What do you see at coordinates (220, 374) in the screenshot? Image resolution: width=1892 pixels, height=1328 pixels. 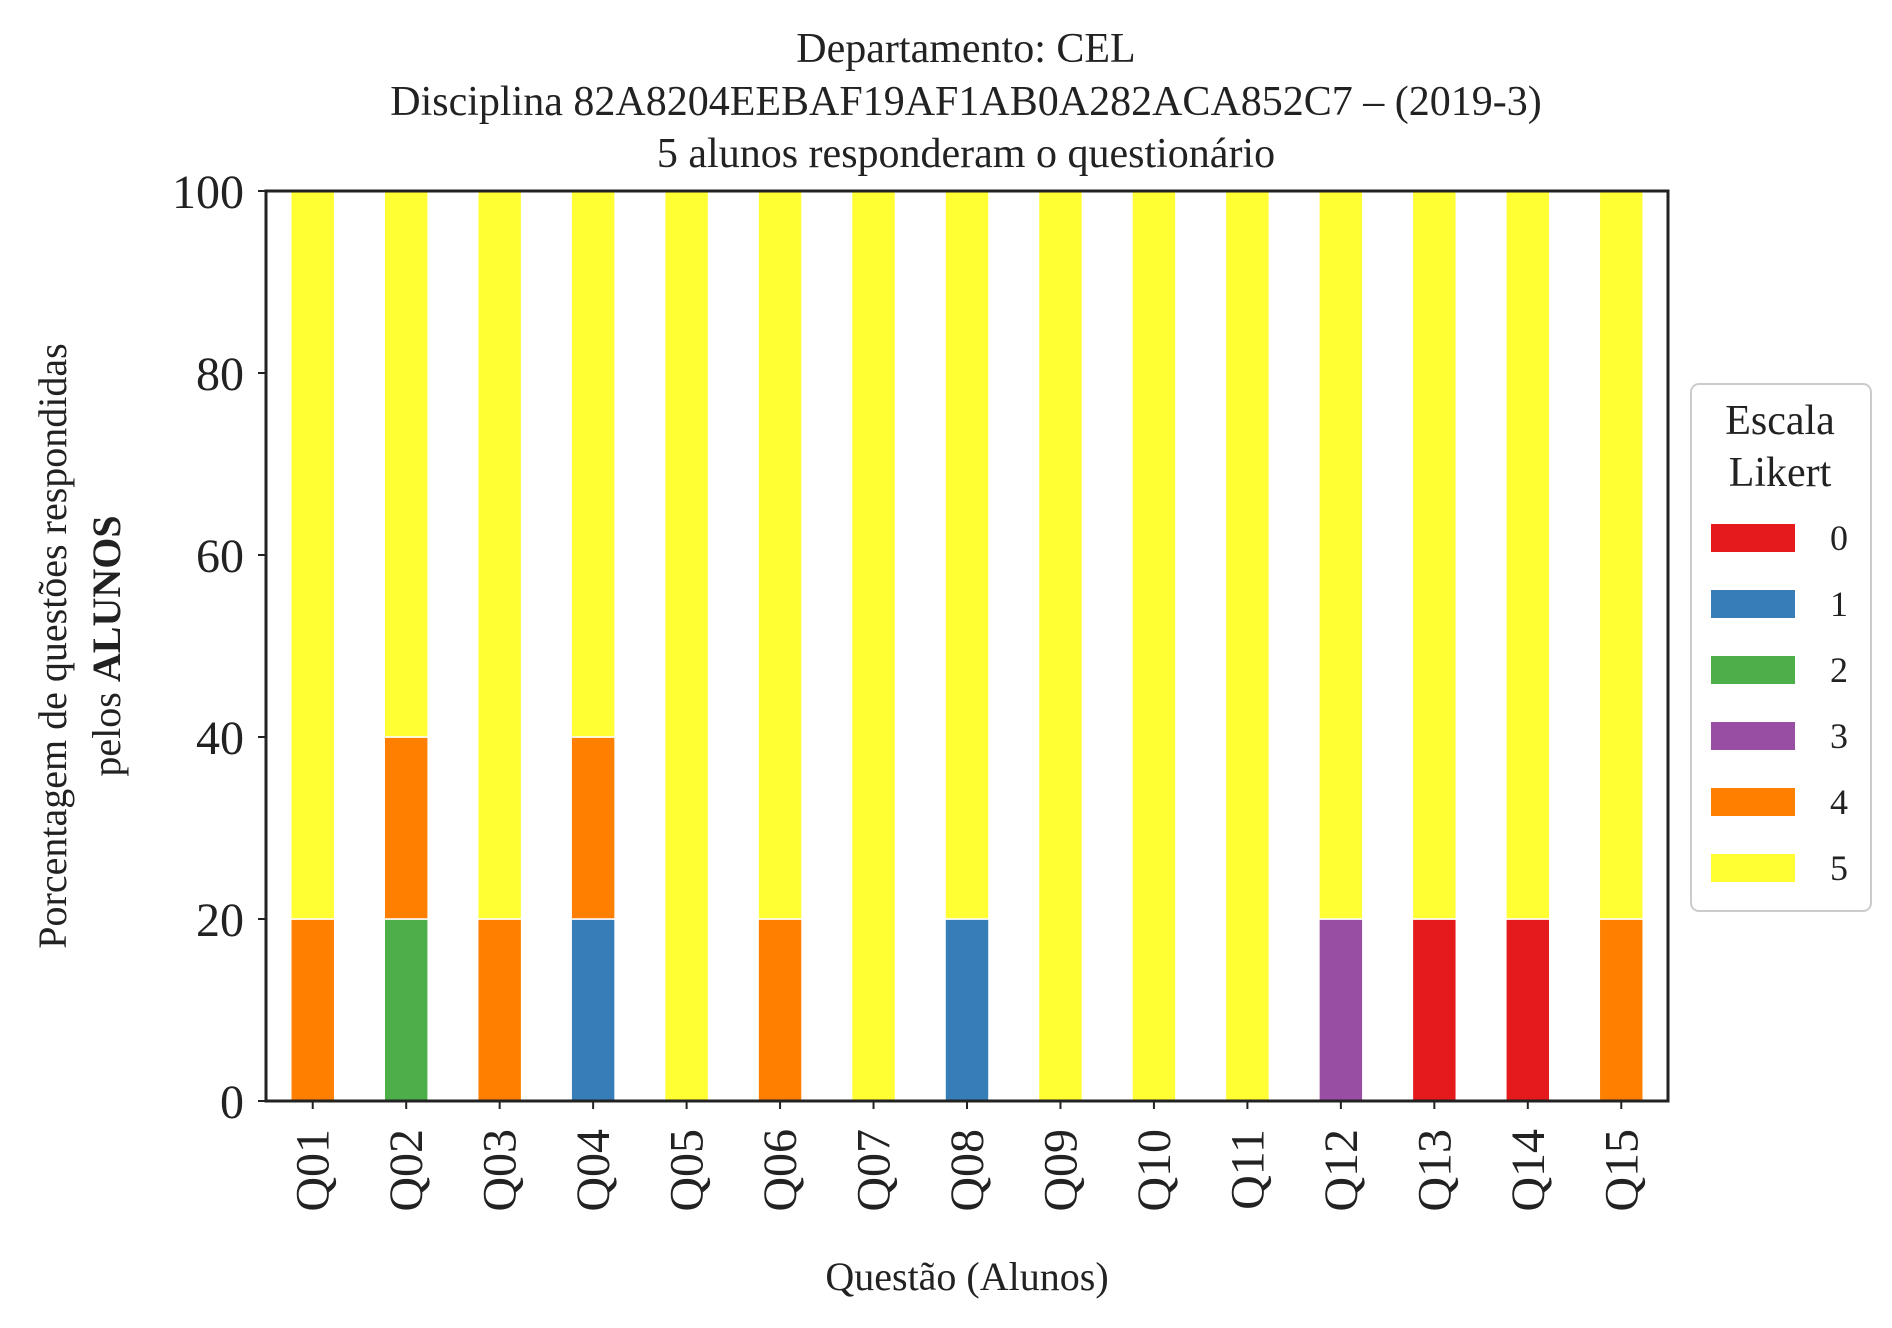 I see `y-tick-label: 80` at bounding box center [220, 374].